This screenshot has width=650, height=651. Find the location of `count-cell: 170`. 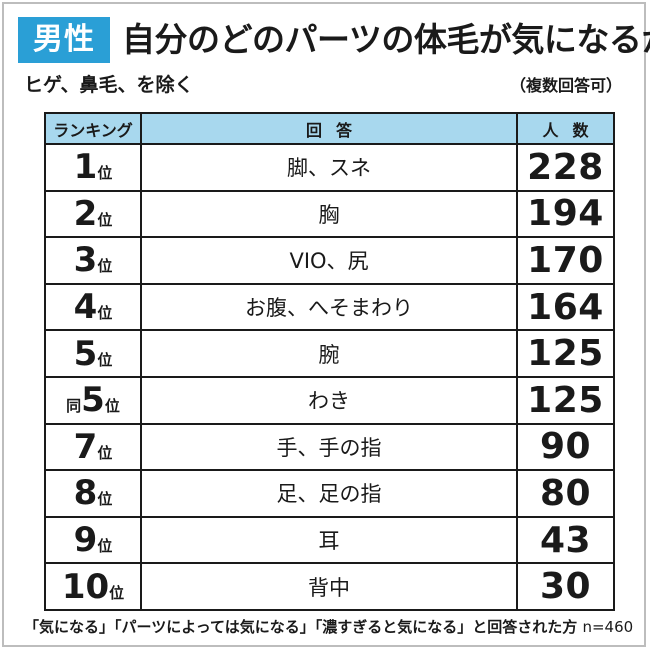

count-cell: 170 is located at coordinates (565, 260).